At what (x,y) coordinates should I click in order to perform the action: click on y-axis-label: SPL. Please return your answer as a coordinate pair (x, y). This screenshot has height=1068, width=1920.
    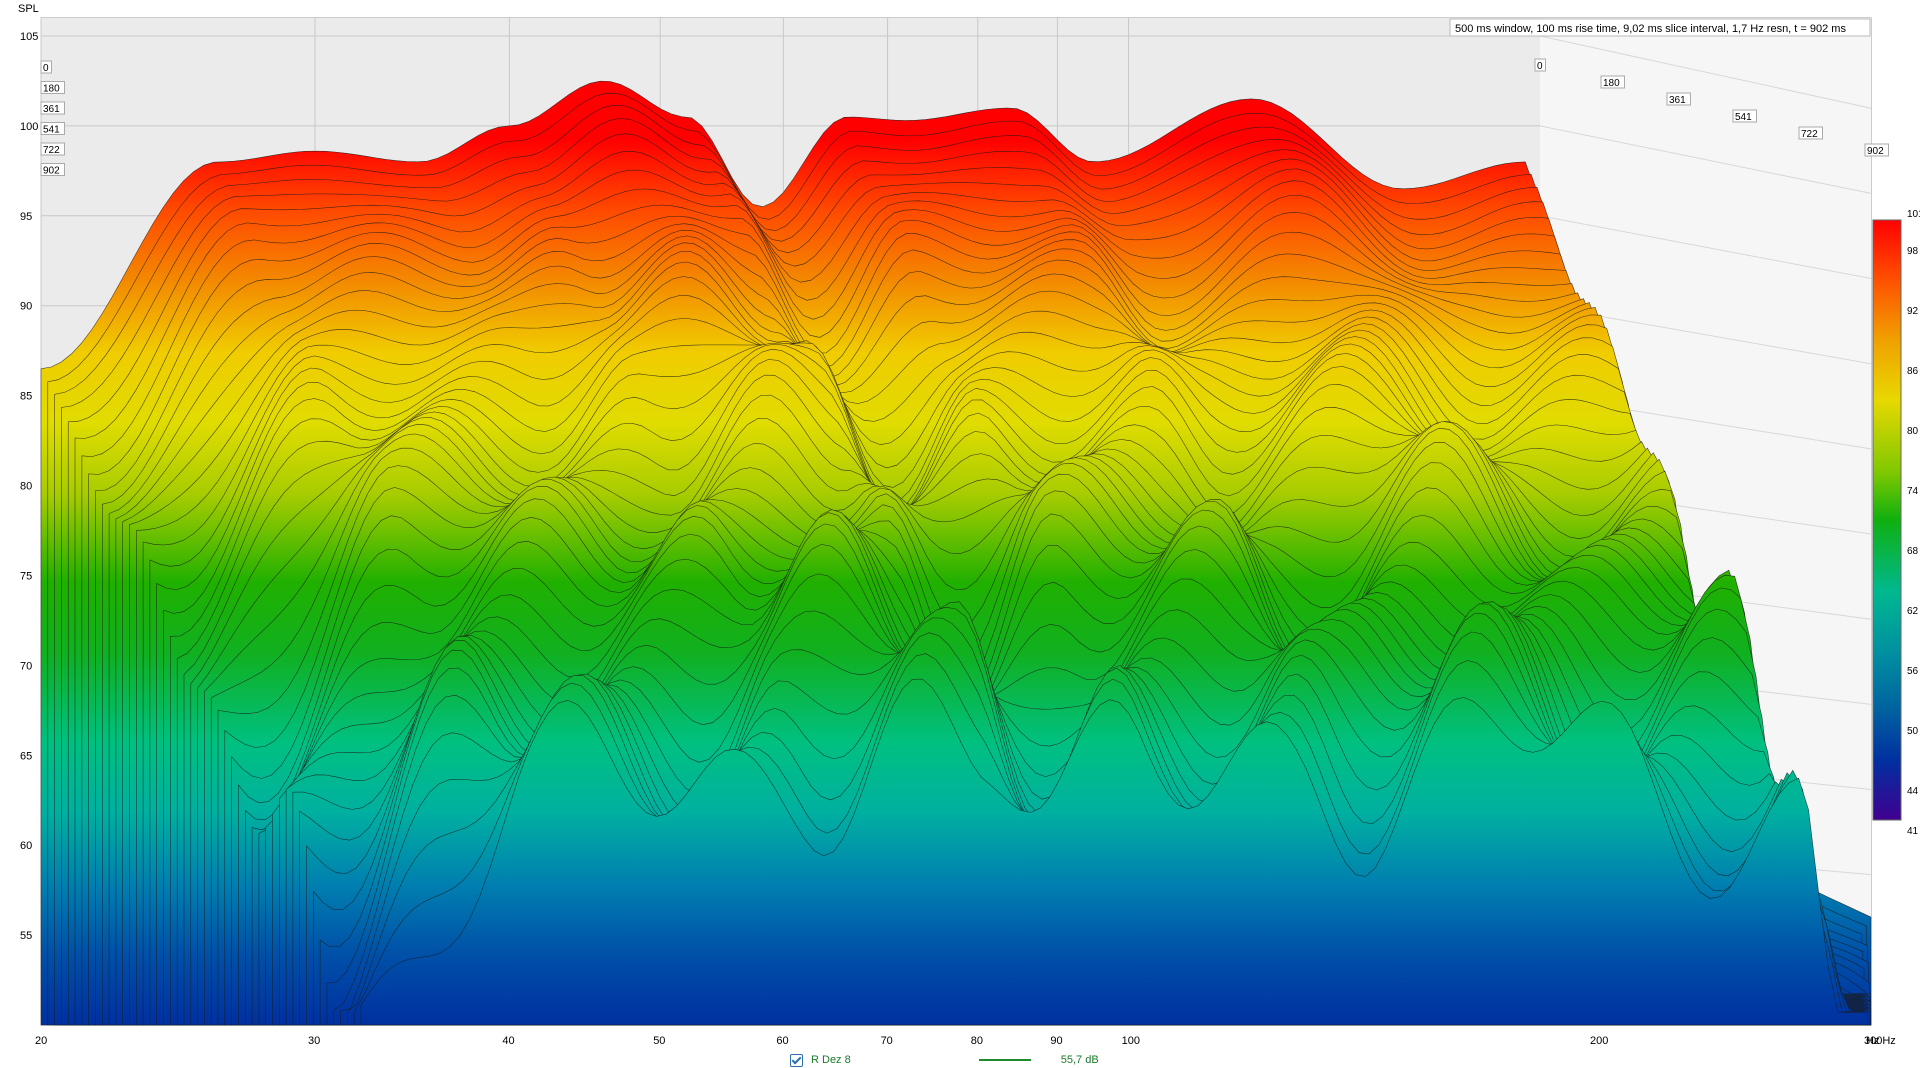
    Looking at the image, I should click on (28, 9).